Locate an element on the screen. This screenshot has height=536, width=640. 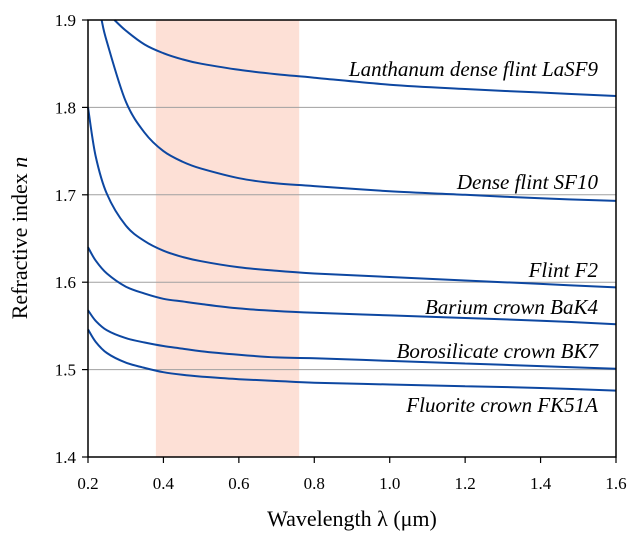
y-tick-label: 1.9 is located at coordinates (65, 20).